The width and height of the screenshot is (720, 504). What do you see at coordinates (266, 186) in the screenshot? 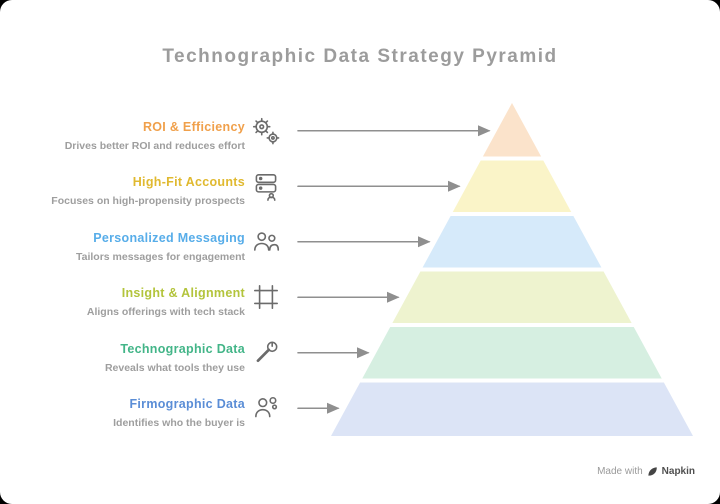
I see `server-stack-icon` at bounding box center [266, 186].